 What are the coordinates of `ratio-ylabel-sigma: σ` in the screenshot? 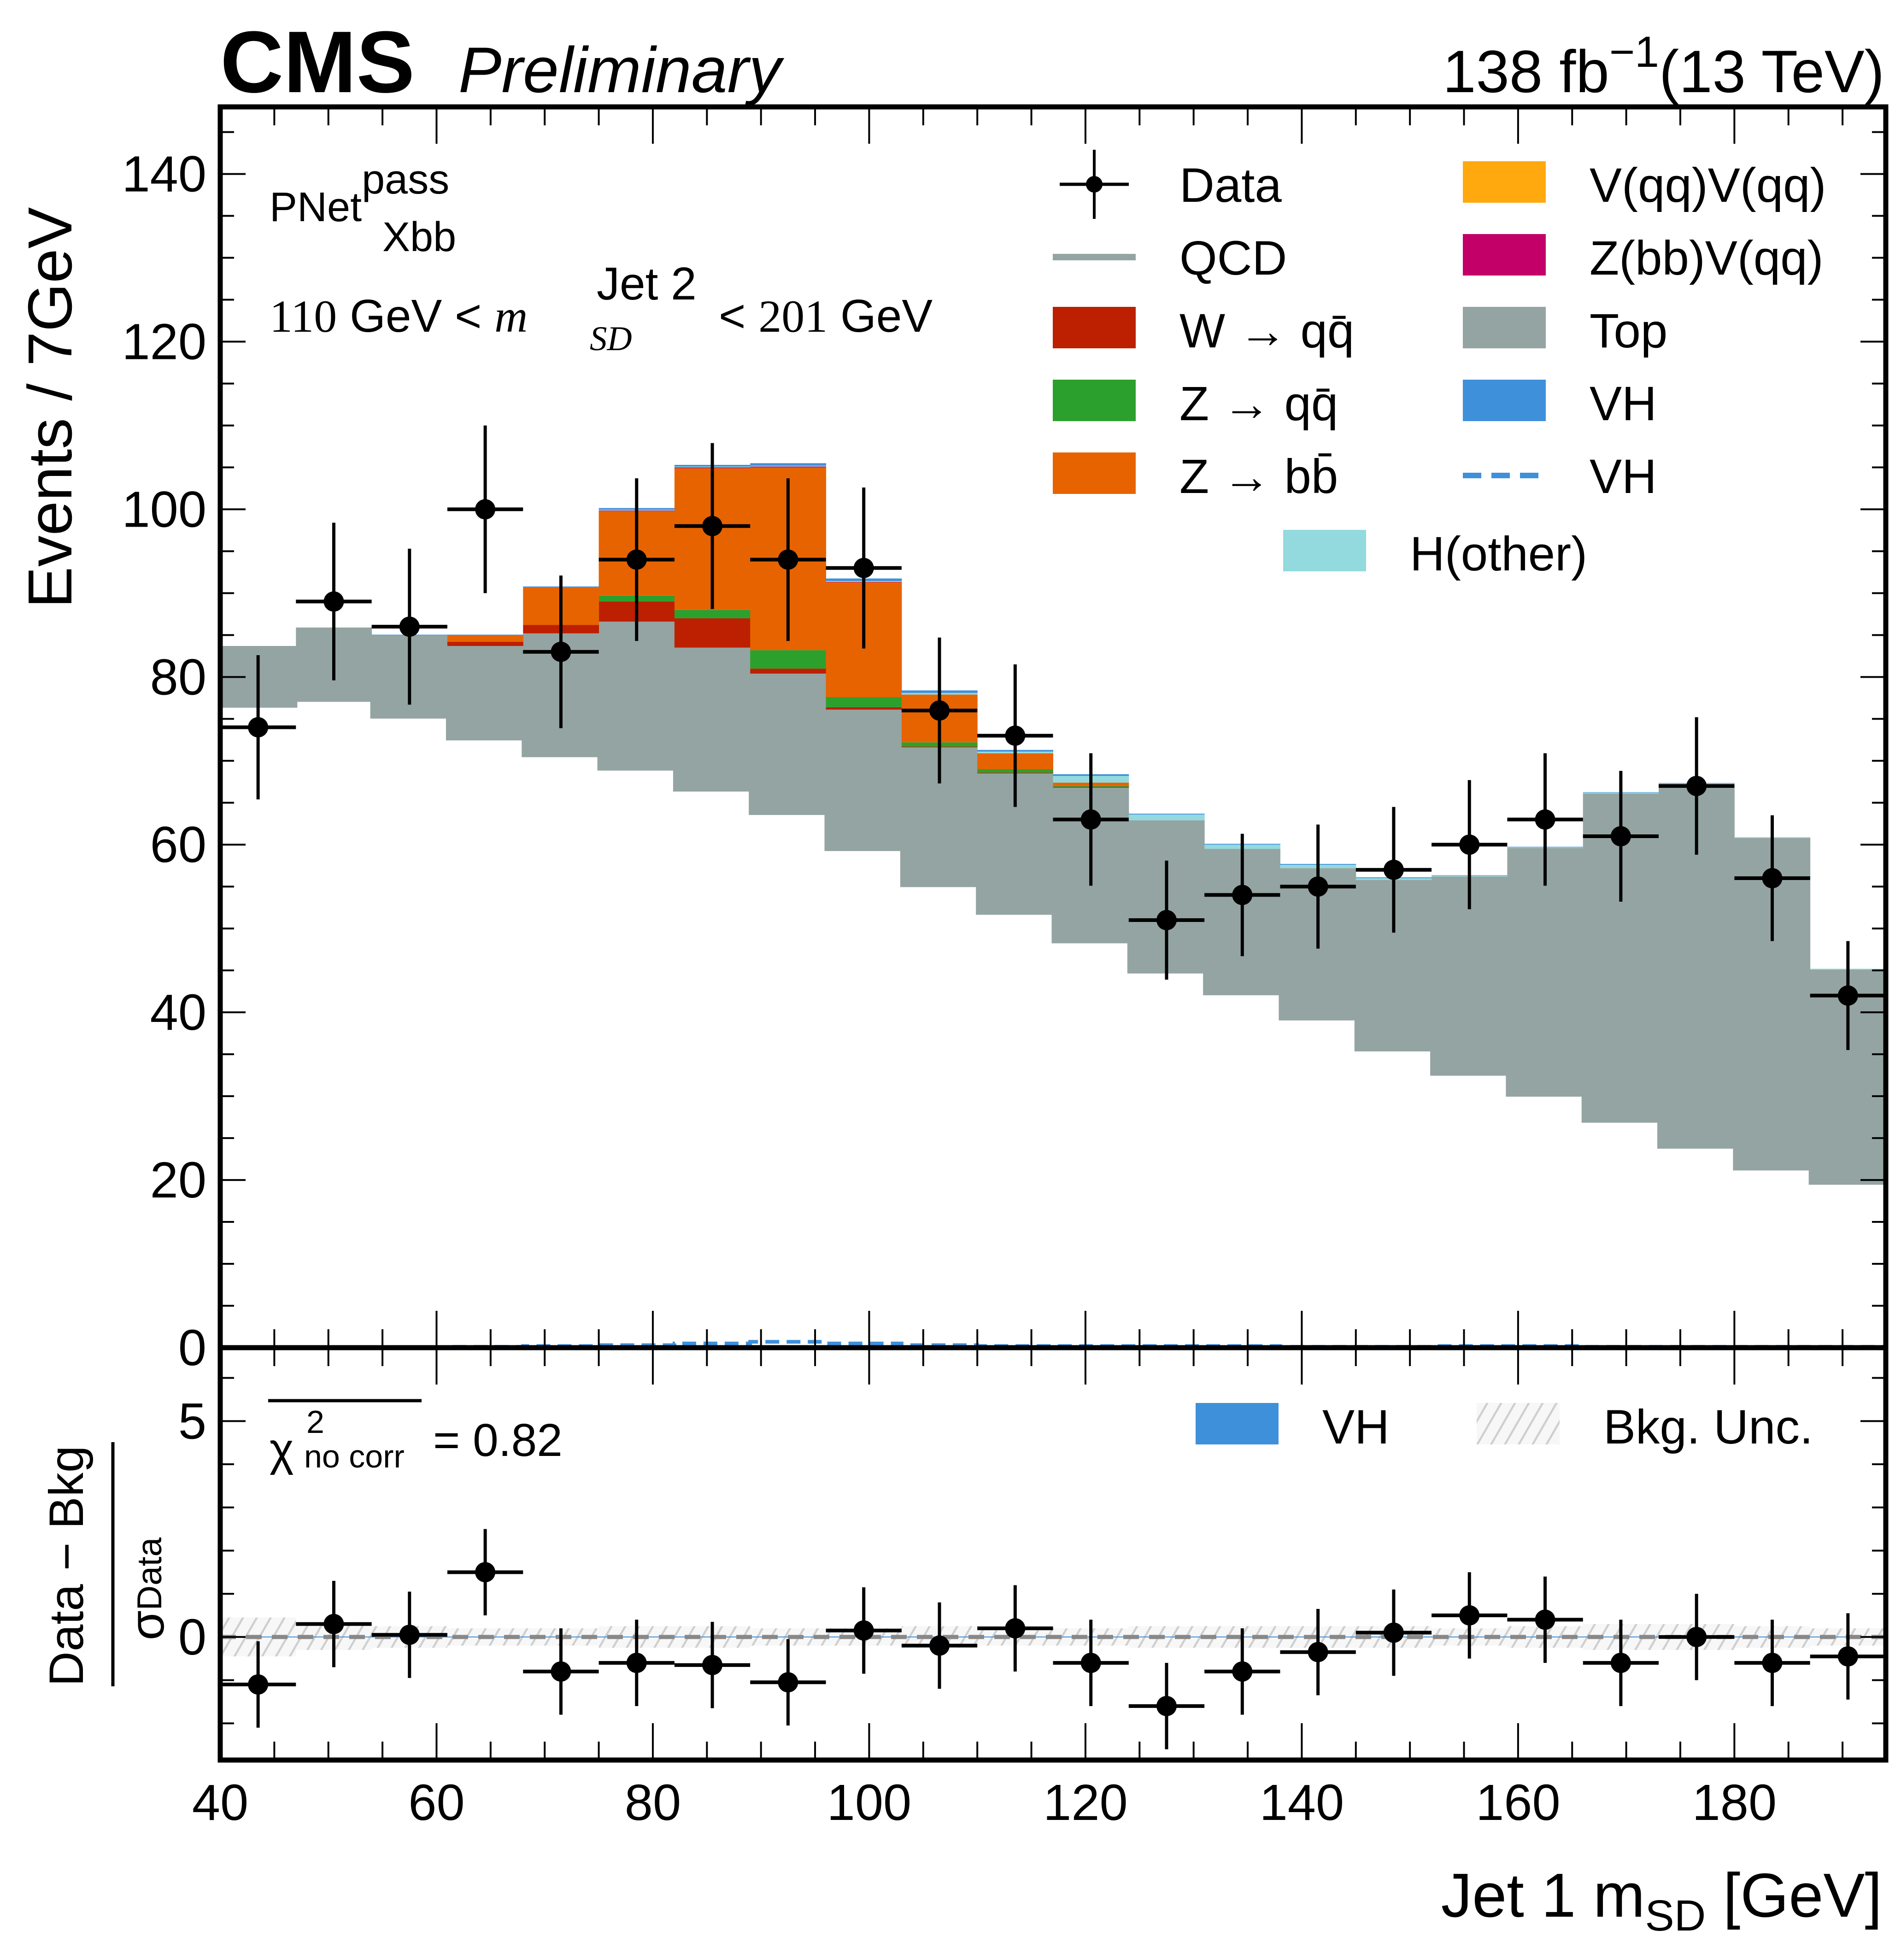 It's located at (147, 1625).